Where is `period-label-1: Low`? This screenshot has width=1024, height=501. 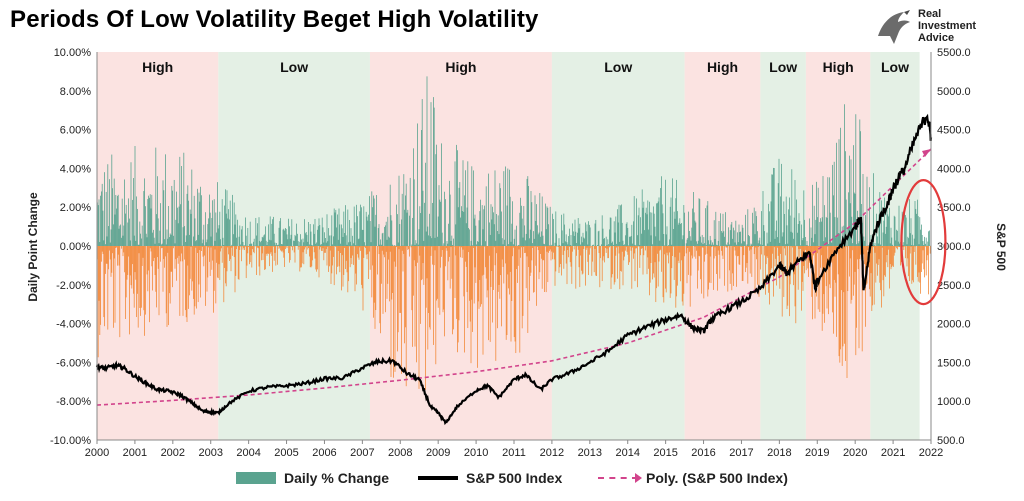
period-label-1: Low is located at coordinates (294, 67).